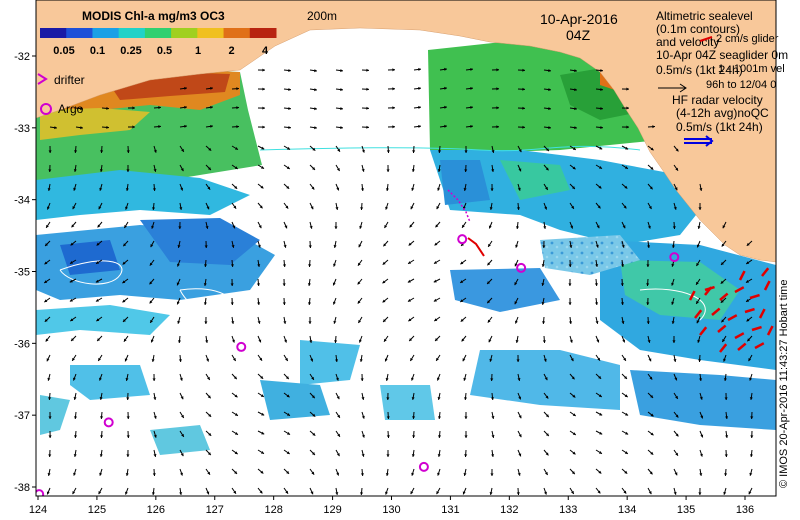 This screenshot has height=520, width=800. I want to click on lon-tick-label: 131, so click(450, 510).